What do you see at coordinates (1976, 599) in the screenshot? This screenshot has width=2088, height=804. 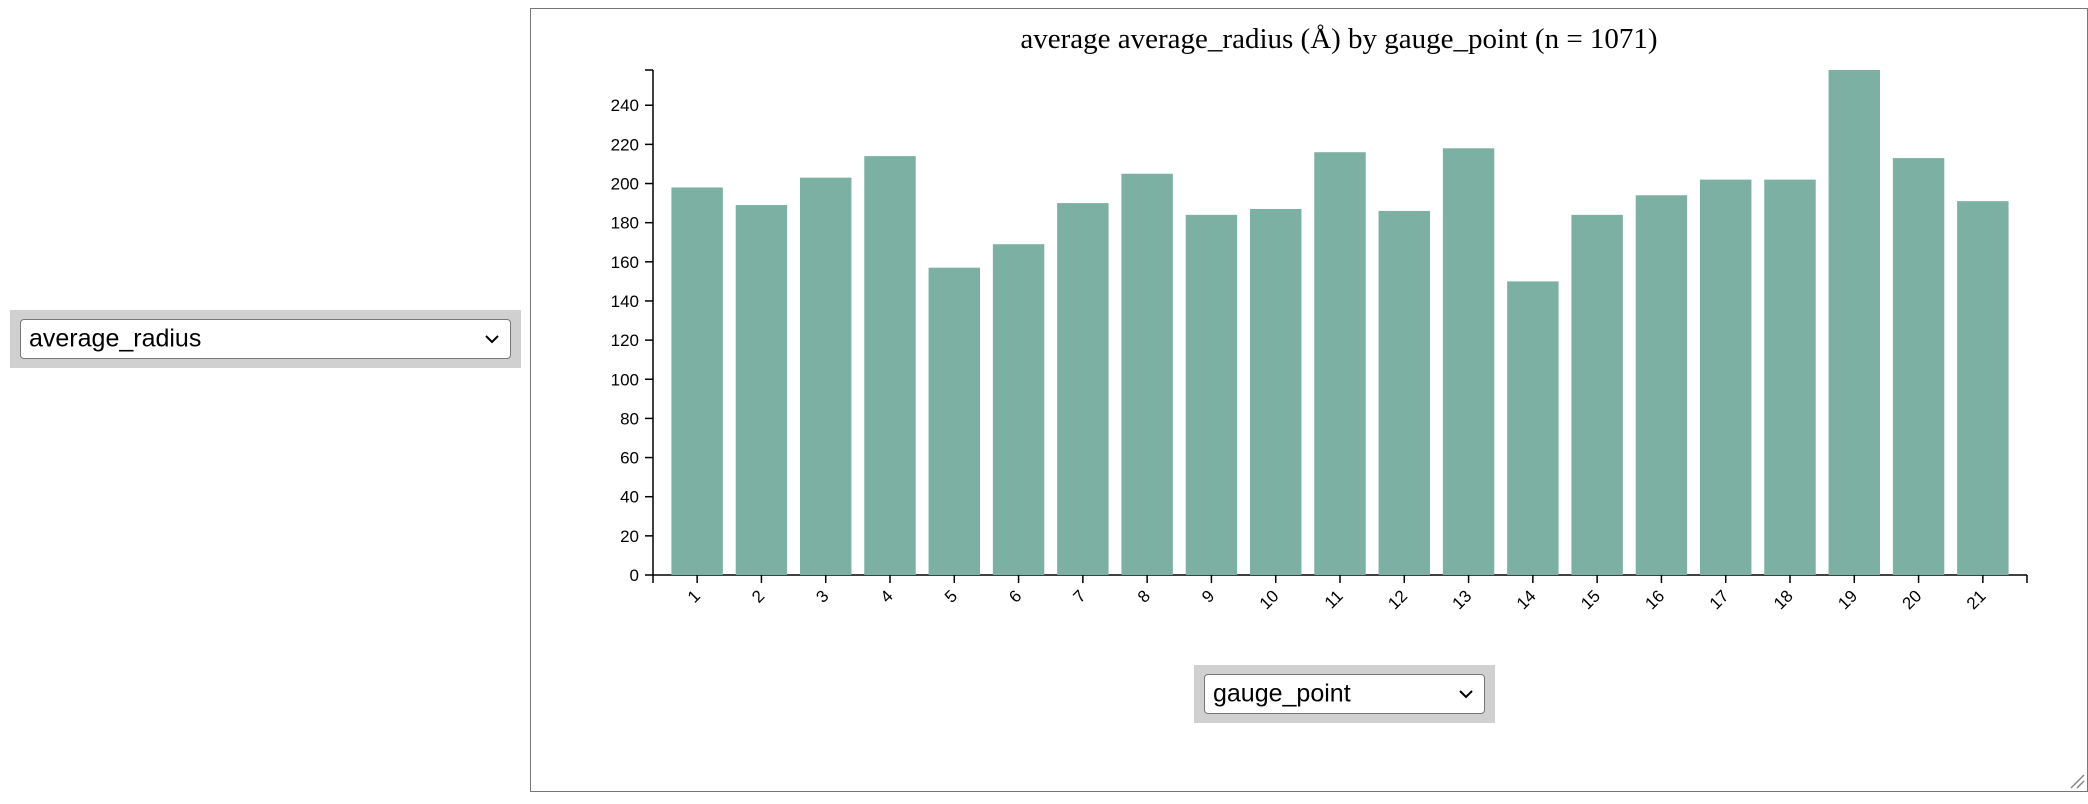 I see `x-tick-label: 21` at bounding box center [1976, 599].